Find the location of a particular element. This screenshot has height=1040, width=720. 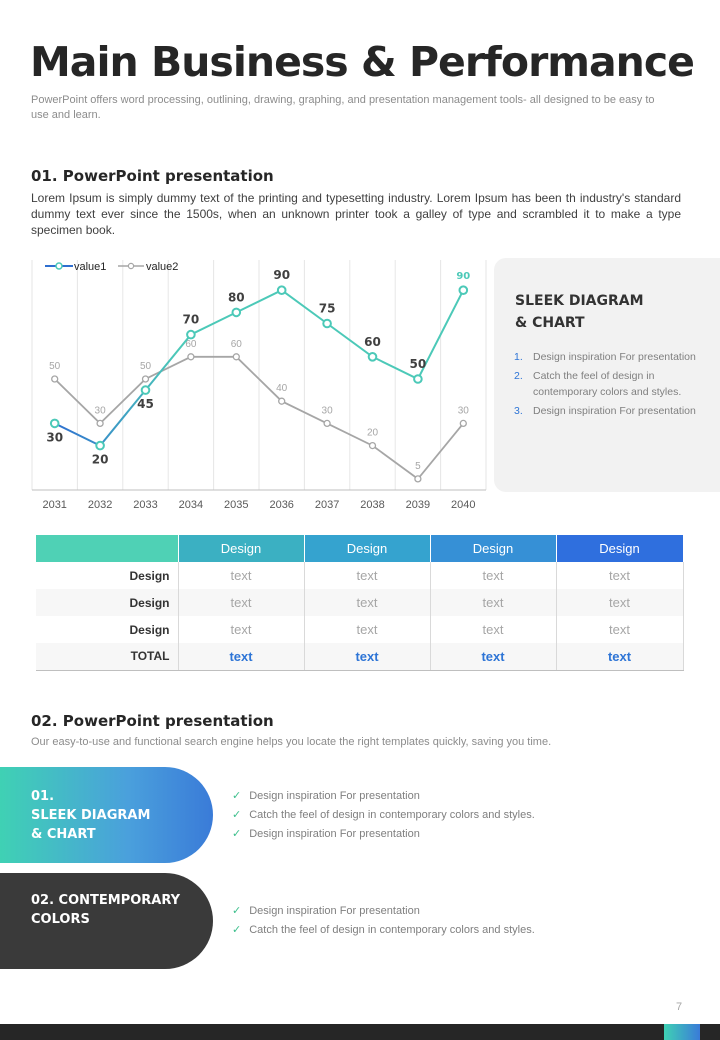

data-label-value1: 30 is located at coordinates (54, 437).